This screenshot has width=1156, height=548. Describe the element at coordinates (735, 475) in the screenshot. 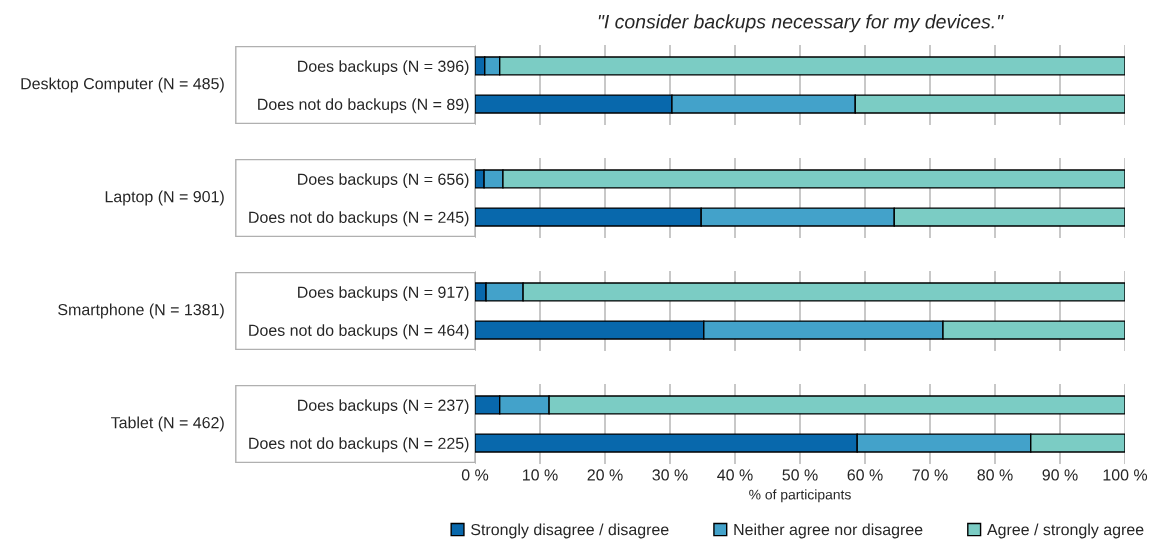

I see `x-tick-label: 40 %` at that location.